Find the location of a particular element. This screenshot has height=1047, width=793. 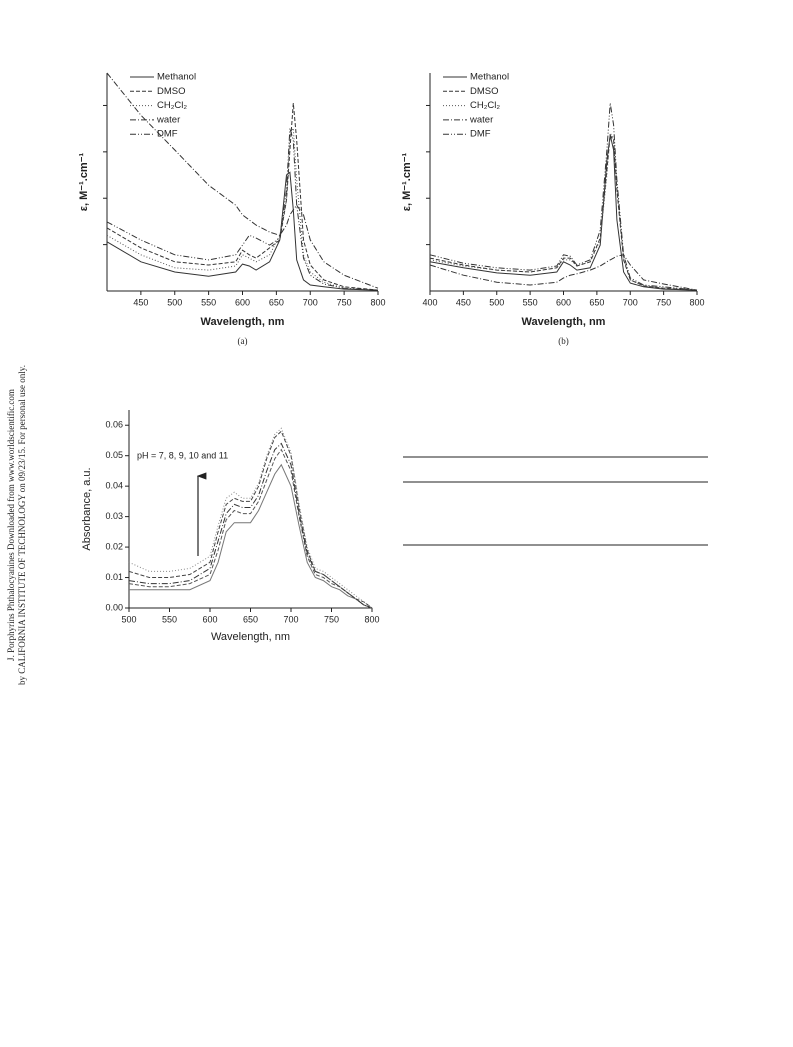

y-tick-label: 0.01 is located at coordinates (114, 577).